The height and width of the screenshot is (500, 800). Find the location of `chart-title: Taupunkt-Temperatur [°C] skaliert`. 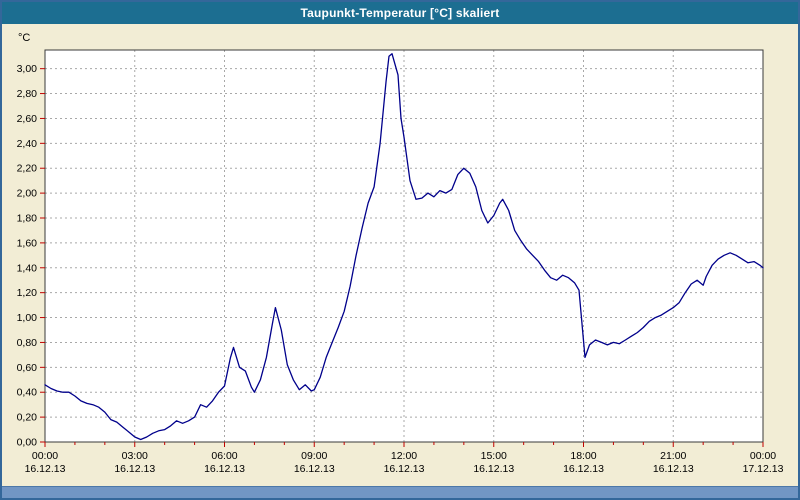

chart-title: Taupunkt-Temperatur [°C] skaliert is located at coordinates (400, 13).